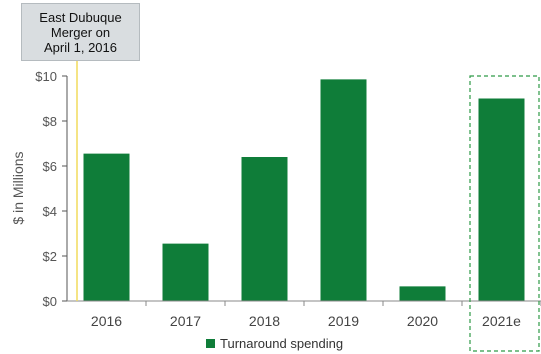  I want to click on x-tick-label: 2017, so click(185, 321).